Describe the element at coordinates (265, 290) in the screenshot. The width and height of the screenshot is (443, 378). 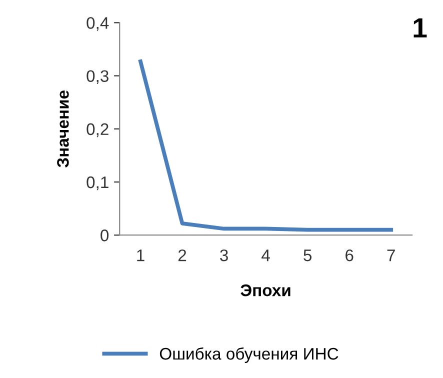
I see `x-axis-title: Эпохи` at that location.